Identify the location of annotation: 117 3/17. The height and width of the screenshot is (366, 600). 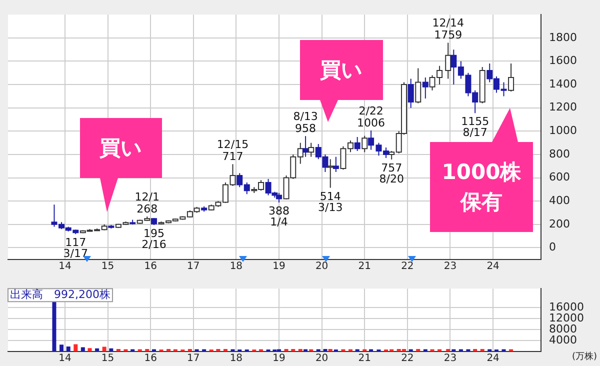
(75, 248).